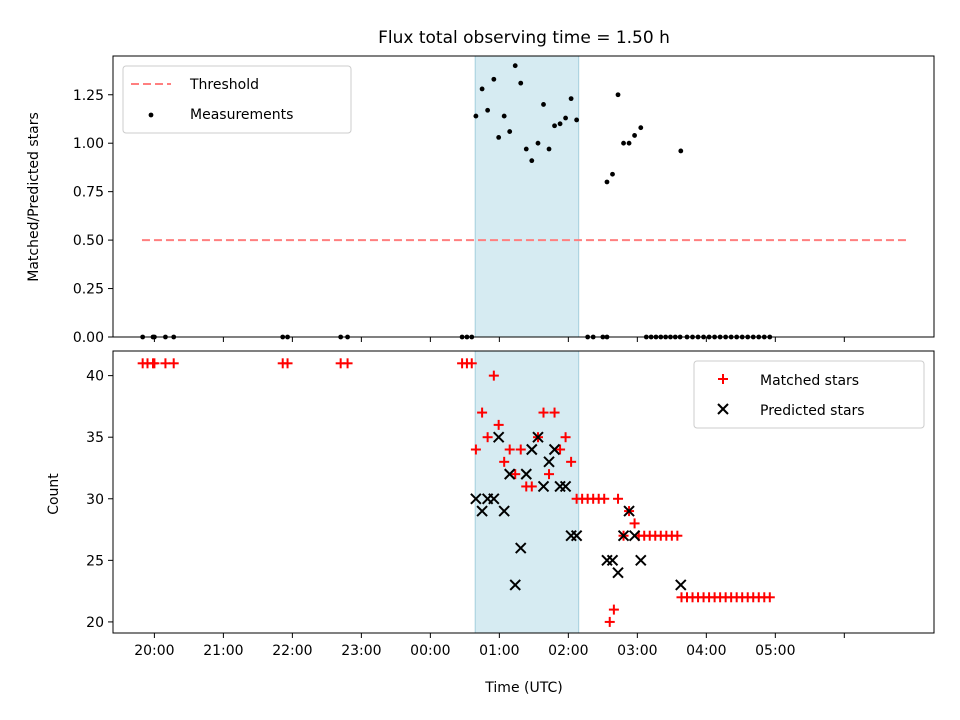 The image size is (960, 720). What do you see at coordinates (241, 115) in the screenshot?
I see `legend-measurements-label: Measurements` at bounding box center [241, 115].